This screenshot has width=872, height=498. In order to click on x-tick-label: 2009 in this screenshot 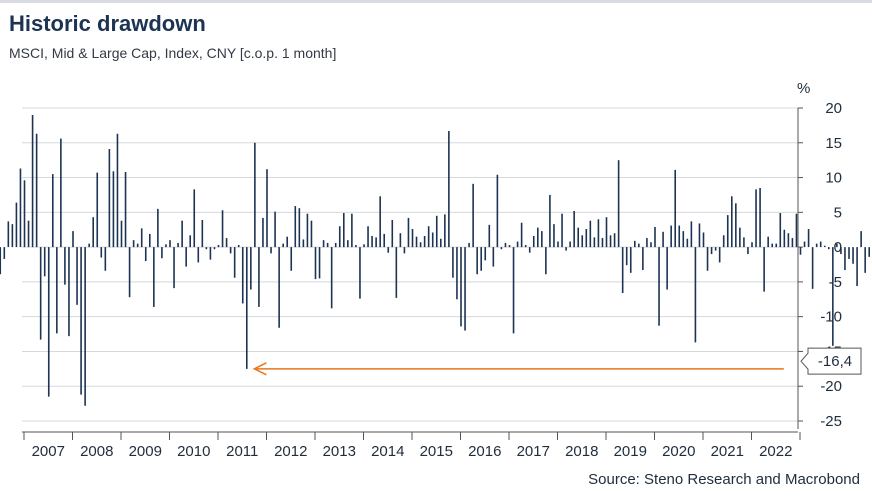, I will do `click(145, 451)`.